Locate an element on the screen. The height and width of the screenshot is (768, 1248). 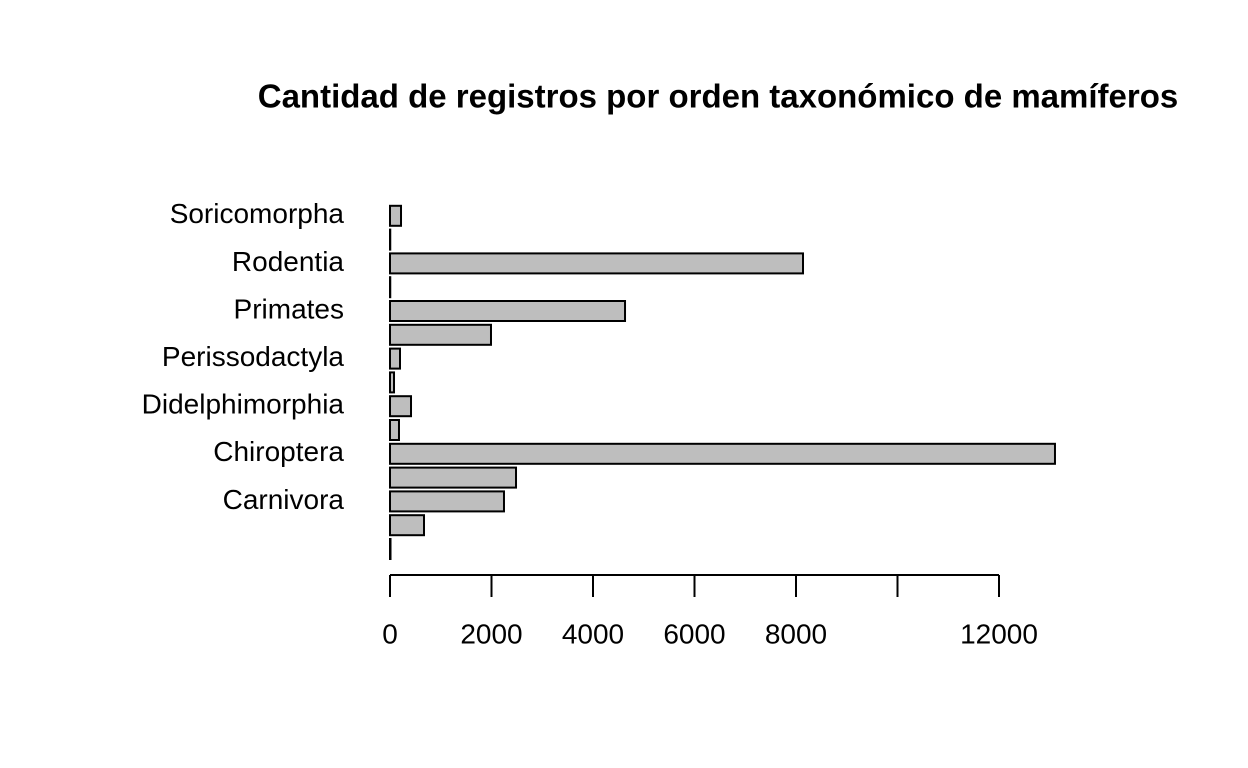
y-tick-label: Soricomorpha is located at coordinates (257, 213).